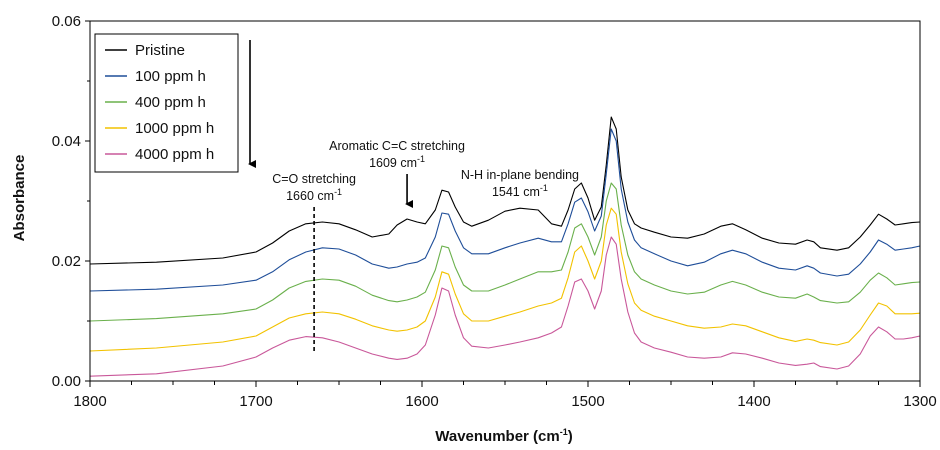 Image resolution: width=940 pixels, height=450 pixels. What do you see at coordinates (497, 436) in the screenshot?
I see `x-axis-title-main: Wavenumber (cm` at bounding box center [497, 436].